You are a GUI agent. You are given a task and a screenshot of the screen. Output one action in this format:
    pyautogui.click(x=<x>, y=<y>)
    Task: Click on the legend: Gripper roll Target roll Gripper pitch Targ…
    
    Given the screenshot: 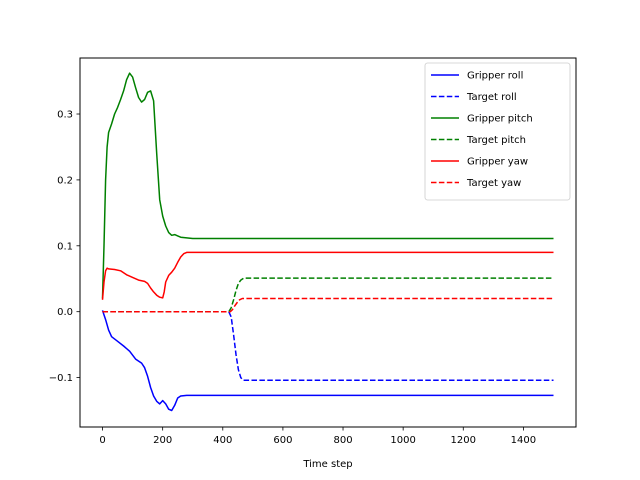 What is the action you would take?
    pyautogui.click(x=497, y=131)
    